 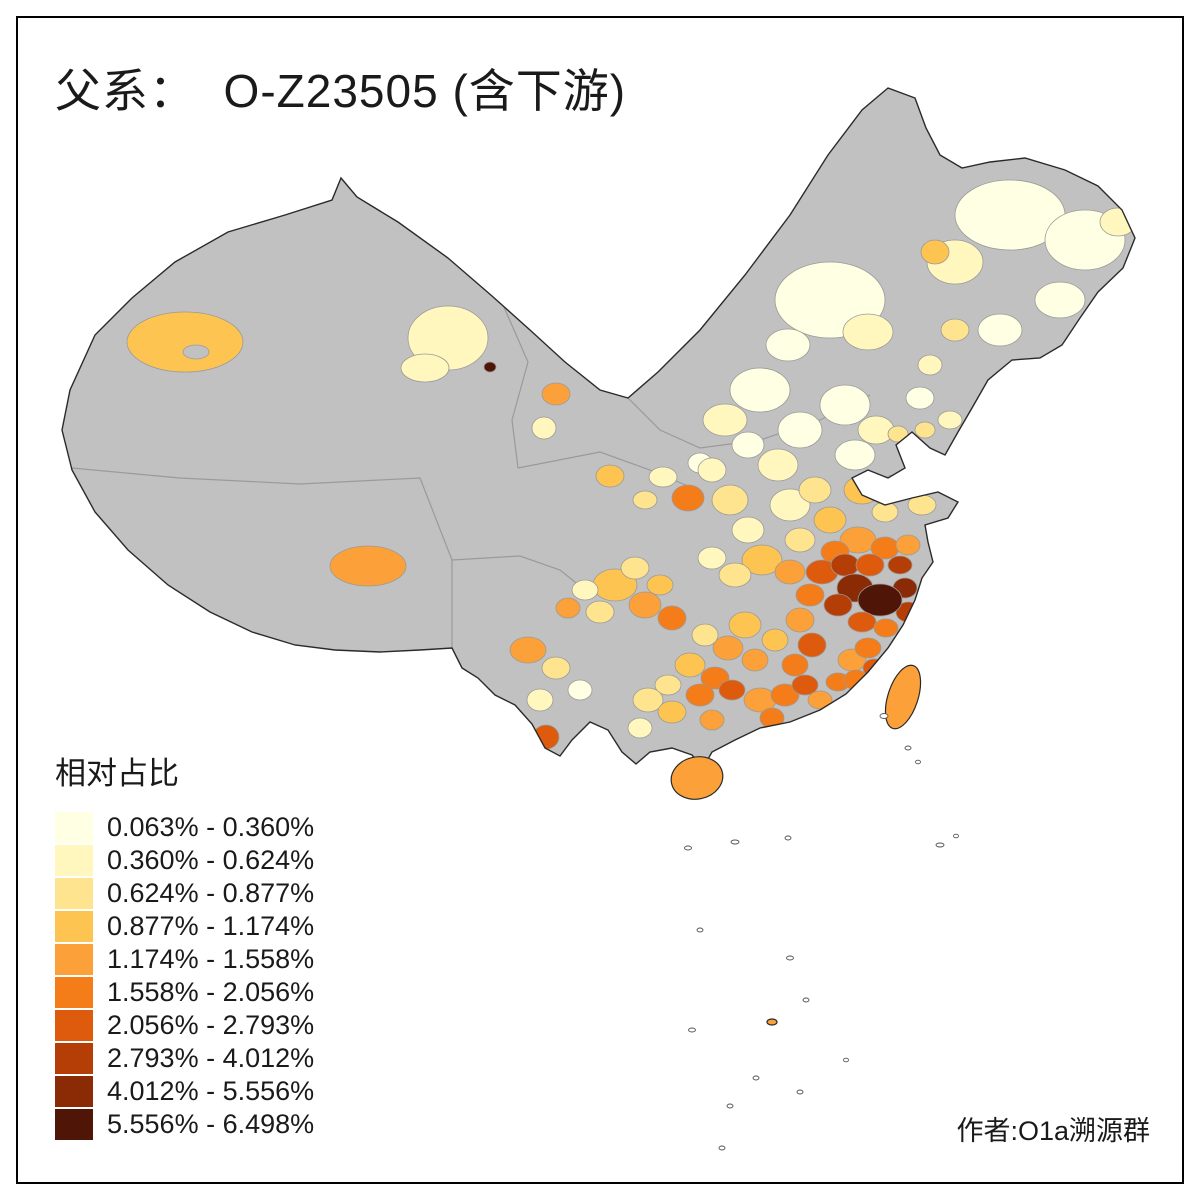 I want to click on legend-row: 0.360% - 0.624%, so click(x=184, y=860).